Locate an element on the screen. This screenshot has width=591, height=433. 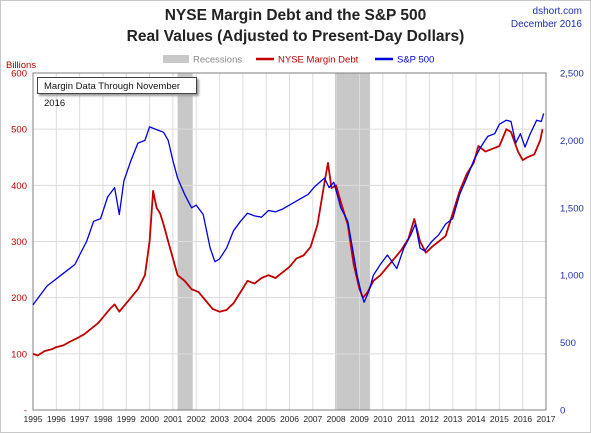
chart-title: NYSE Margin Debt and the S&P 500 is located at coordinates (295, 15).